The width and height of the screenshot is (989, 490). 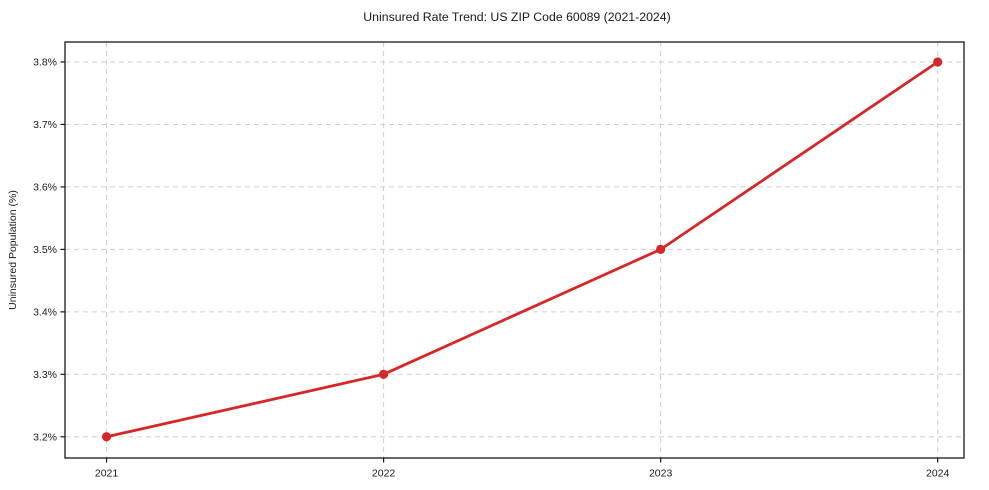 I want to click on y-tick-label: 3.7%, so click(x=45, y=125).